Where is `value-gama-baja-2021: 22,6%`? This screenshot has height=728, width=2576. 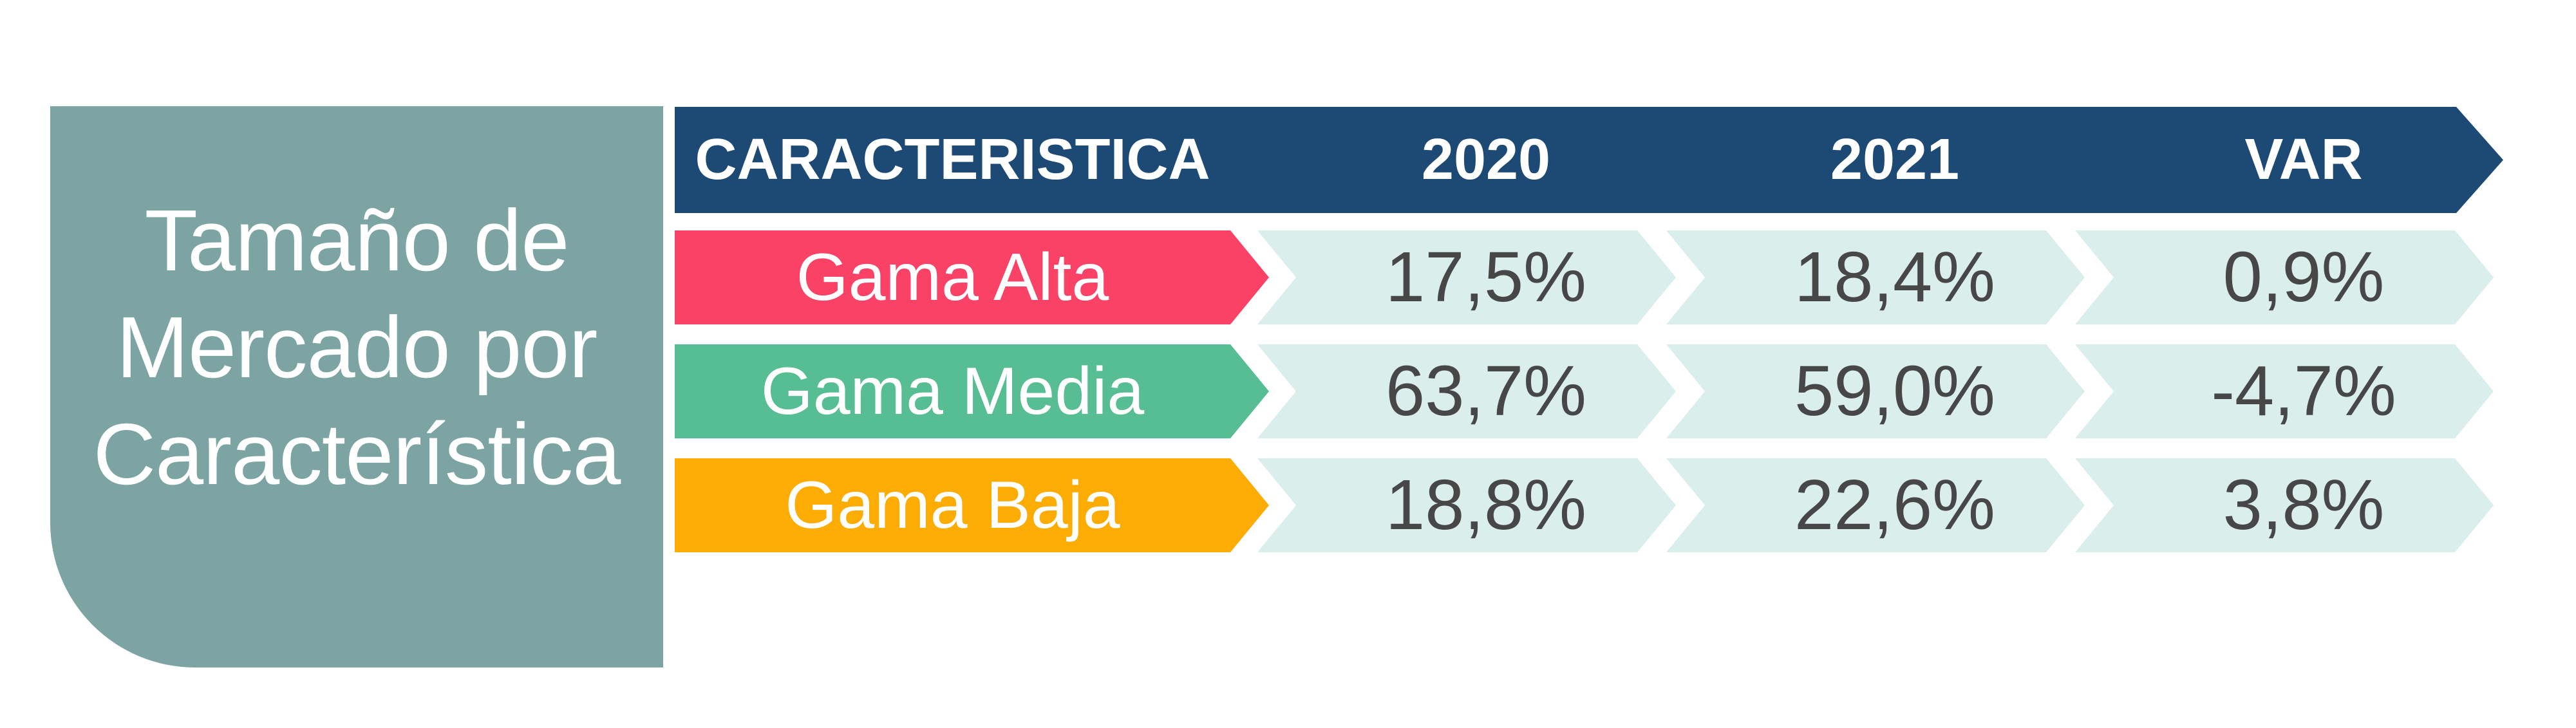
value-gama-baja-2021: 22,6% is located at coordinates (1875, 505).